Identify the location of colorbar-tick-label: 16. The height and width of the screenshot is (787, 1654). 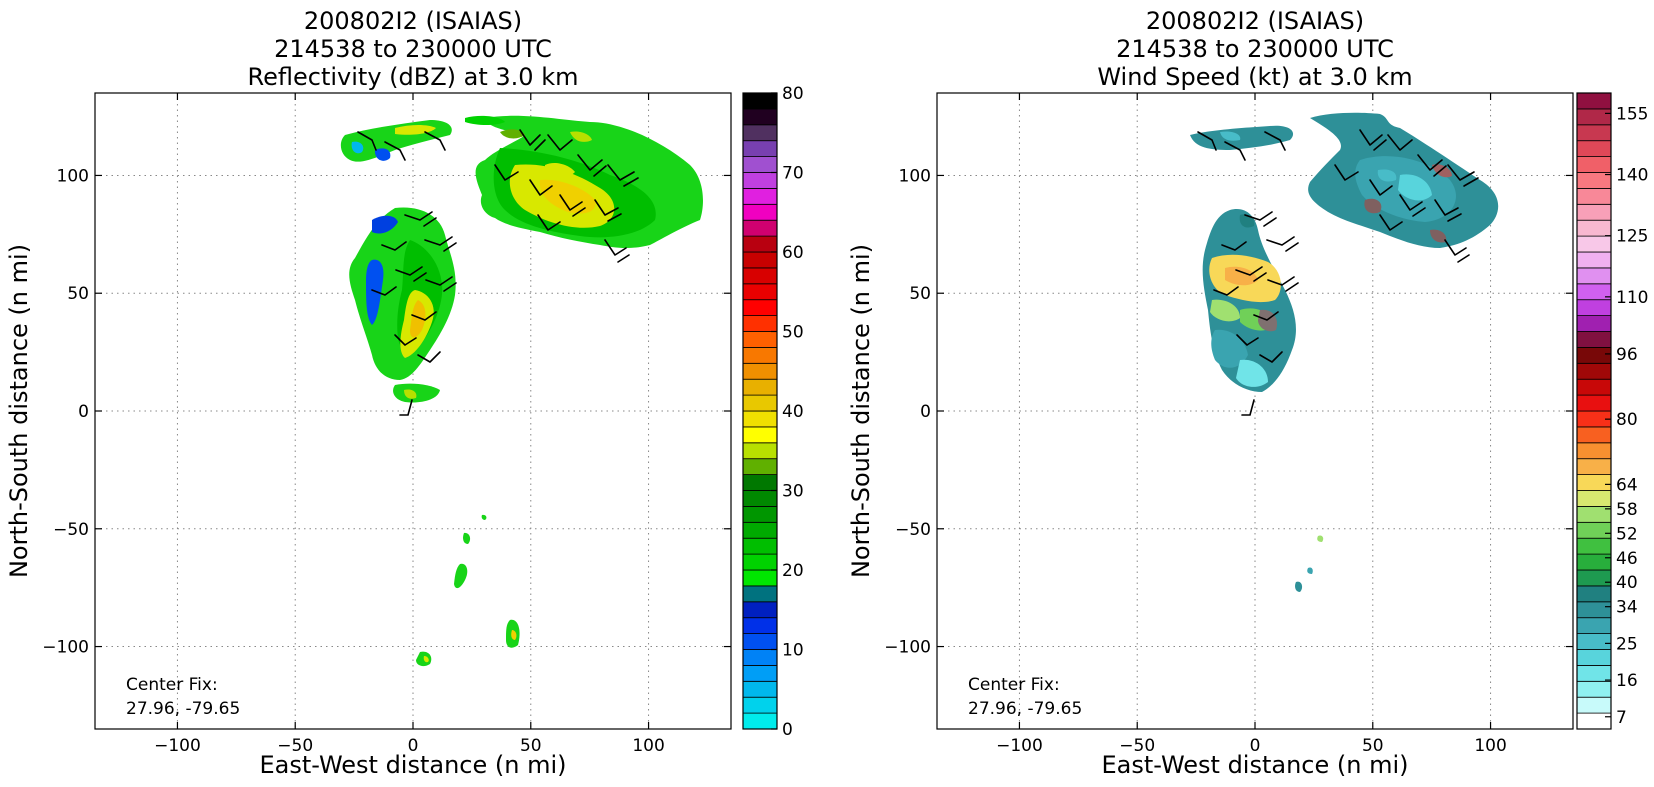
(1627, 681).